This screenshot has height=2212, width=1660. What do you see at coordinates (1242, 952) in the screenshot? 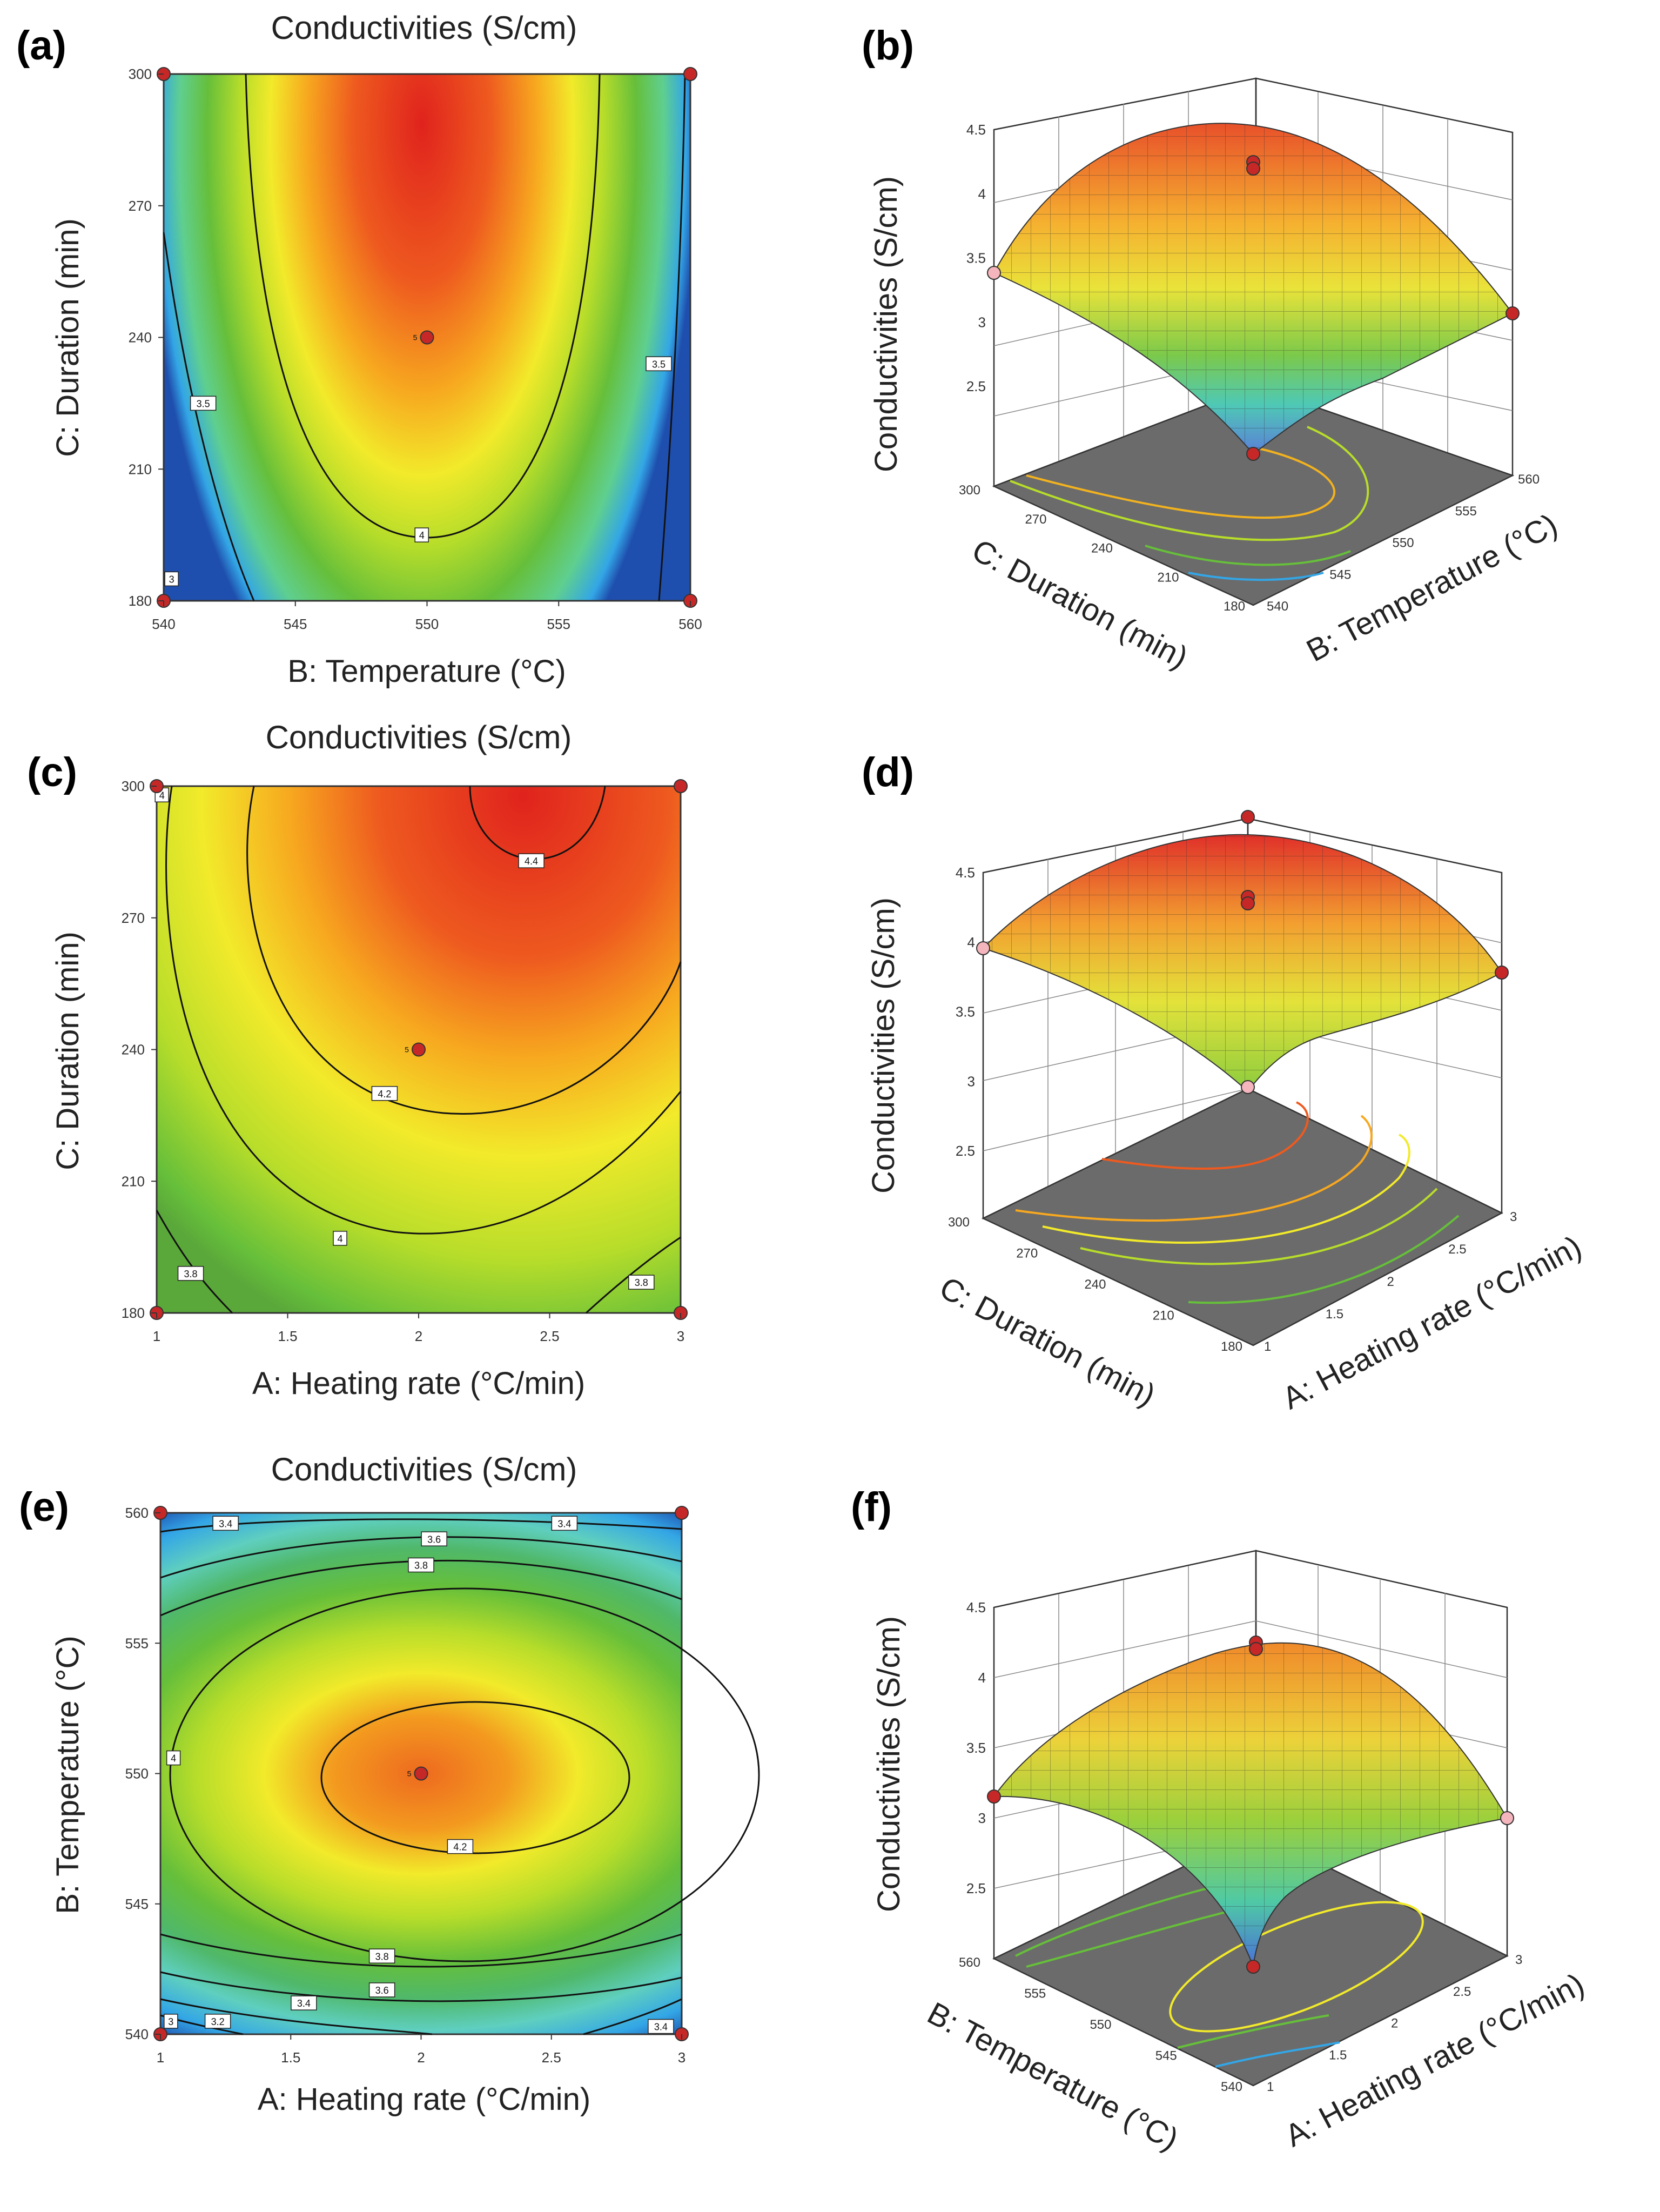
I see `surface-points-d` at bounding box center [1242, 952].